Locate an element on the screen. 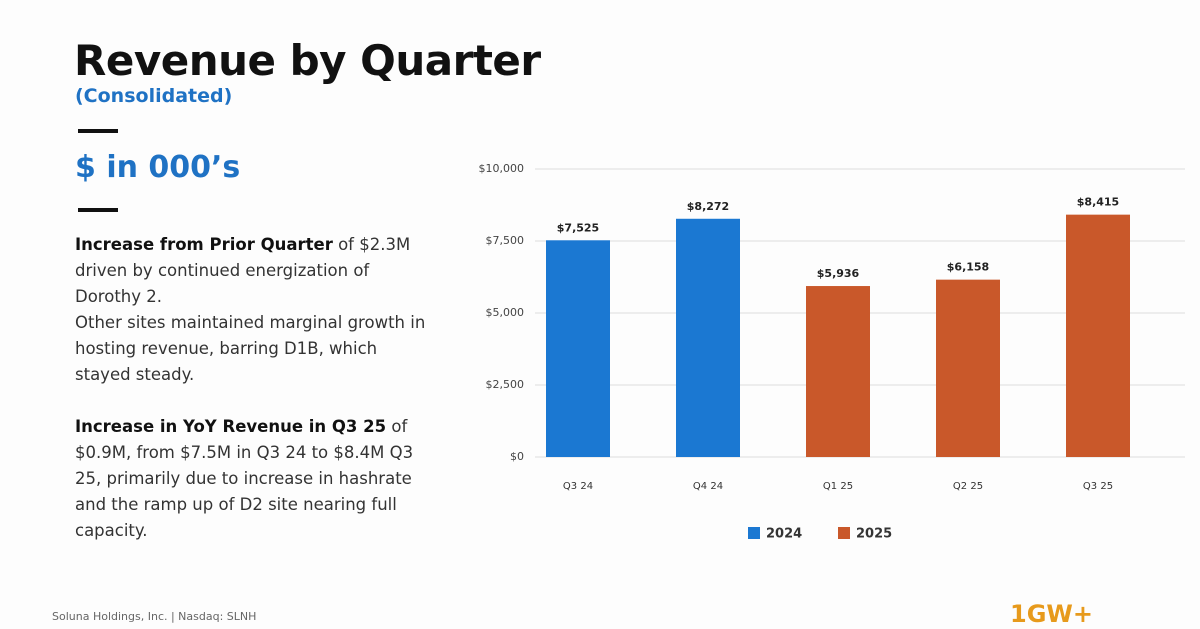  y-tick-label: $2,500 is located at coordinates (505, 384).